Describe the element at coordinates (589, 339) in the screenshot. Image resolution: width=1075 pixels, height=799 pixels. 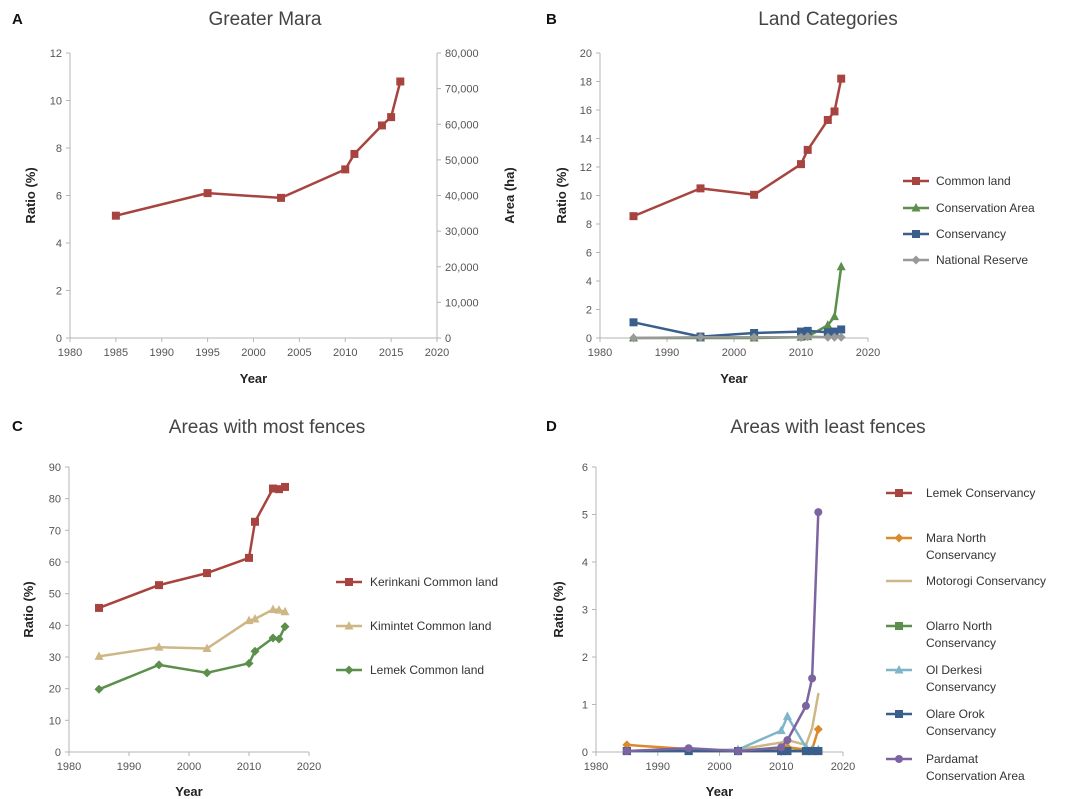
I see `panel-b-y-tick-label: 0` at that location.